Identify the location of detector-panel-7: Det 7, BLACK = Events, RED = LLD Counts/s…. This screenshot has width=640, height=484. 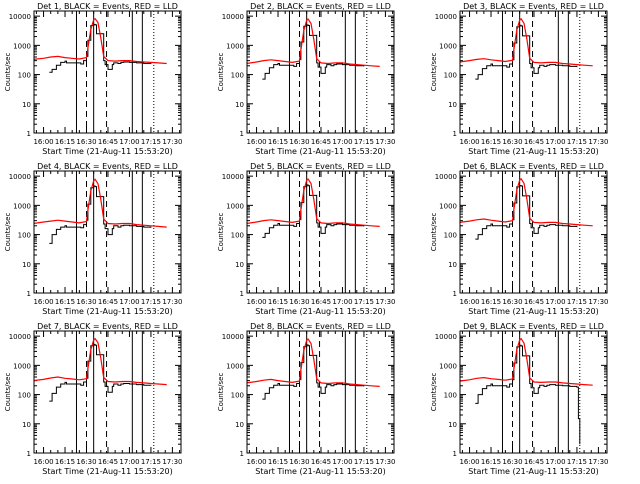
(93, 399).